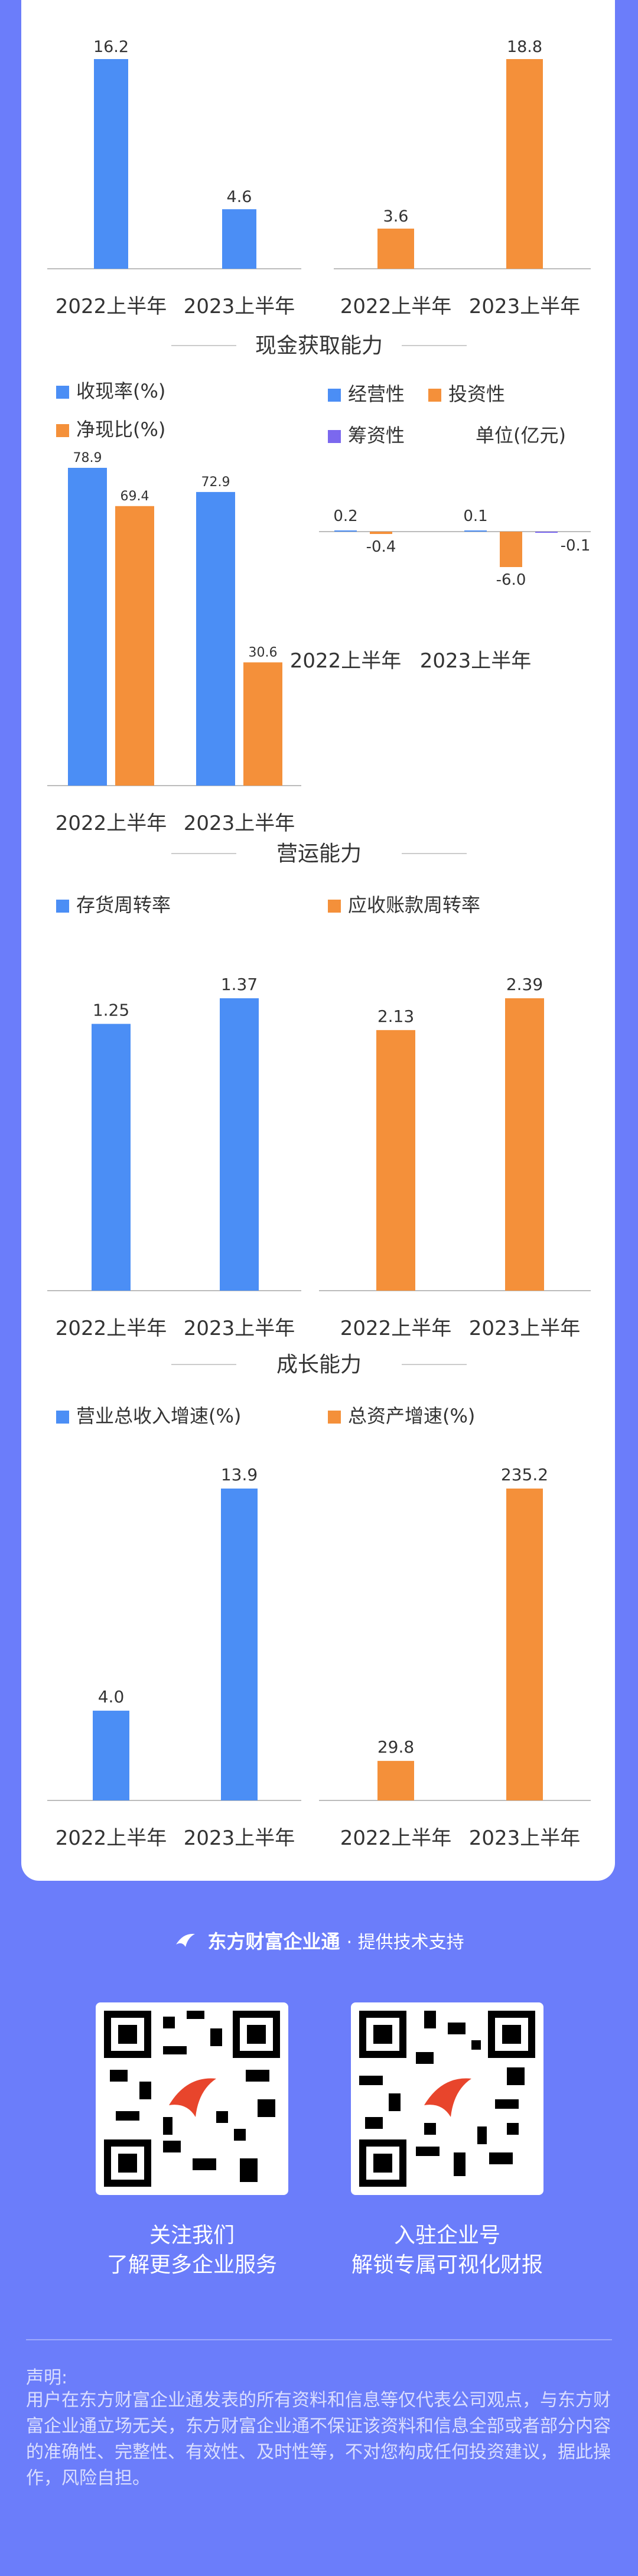 The width and height of the screenshot is (638, 2576). What do you see at coordinates (47, 2377) in the screenshot?
I see `disclaimer-title: 声明:` at bounding box center [47, 2377].